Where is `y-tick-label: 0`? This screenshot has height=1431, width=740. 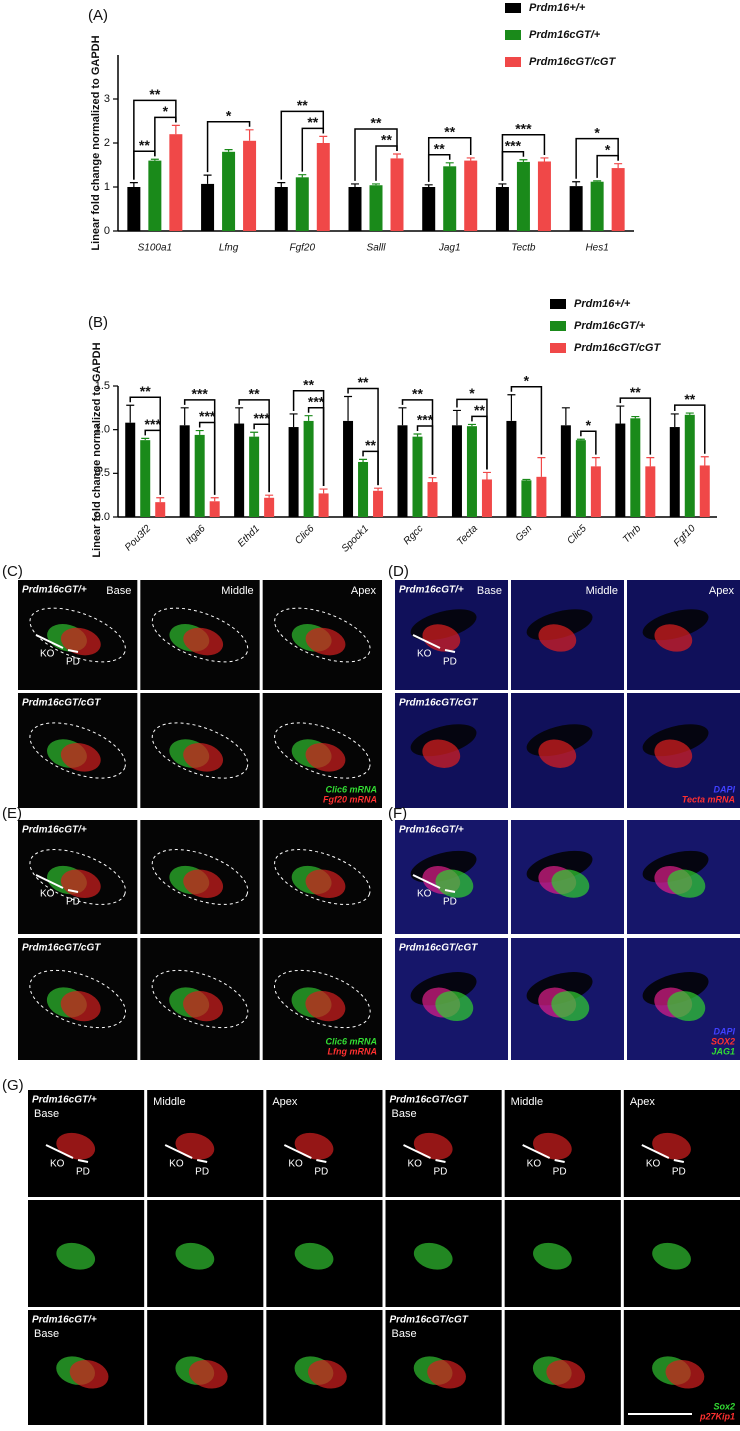
y-tick-label: 0 is located at coordinates (107, 231).